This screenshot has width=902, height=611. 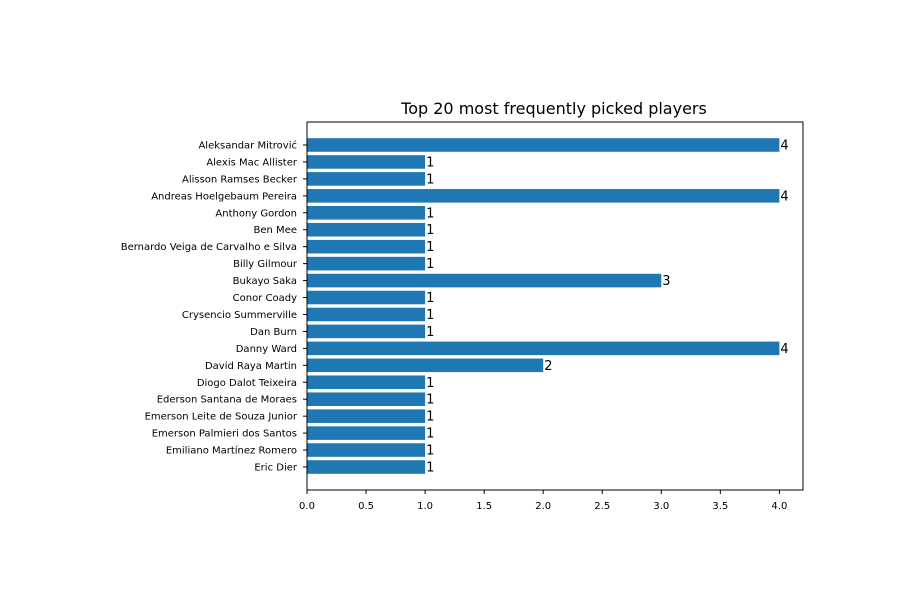 I want to click on y-tick-label: Eric Dier, so click(x=276, y=468).